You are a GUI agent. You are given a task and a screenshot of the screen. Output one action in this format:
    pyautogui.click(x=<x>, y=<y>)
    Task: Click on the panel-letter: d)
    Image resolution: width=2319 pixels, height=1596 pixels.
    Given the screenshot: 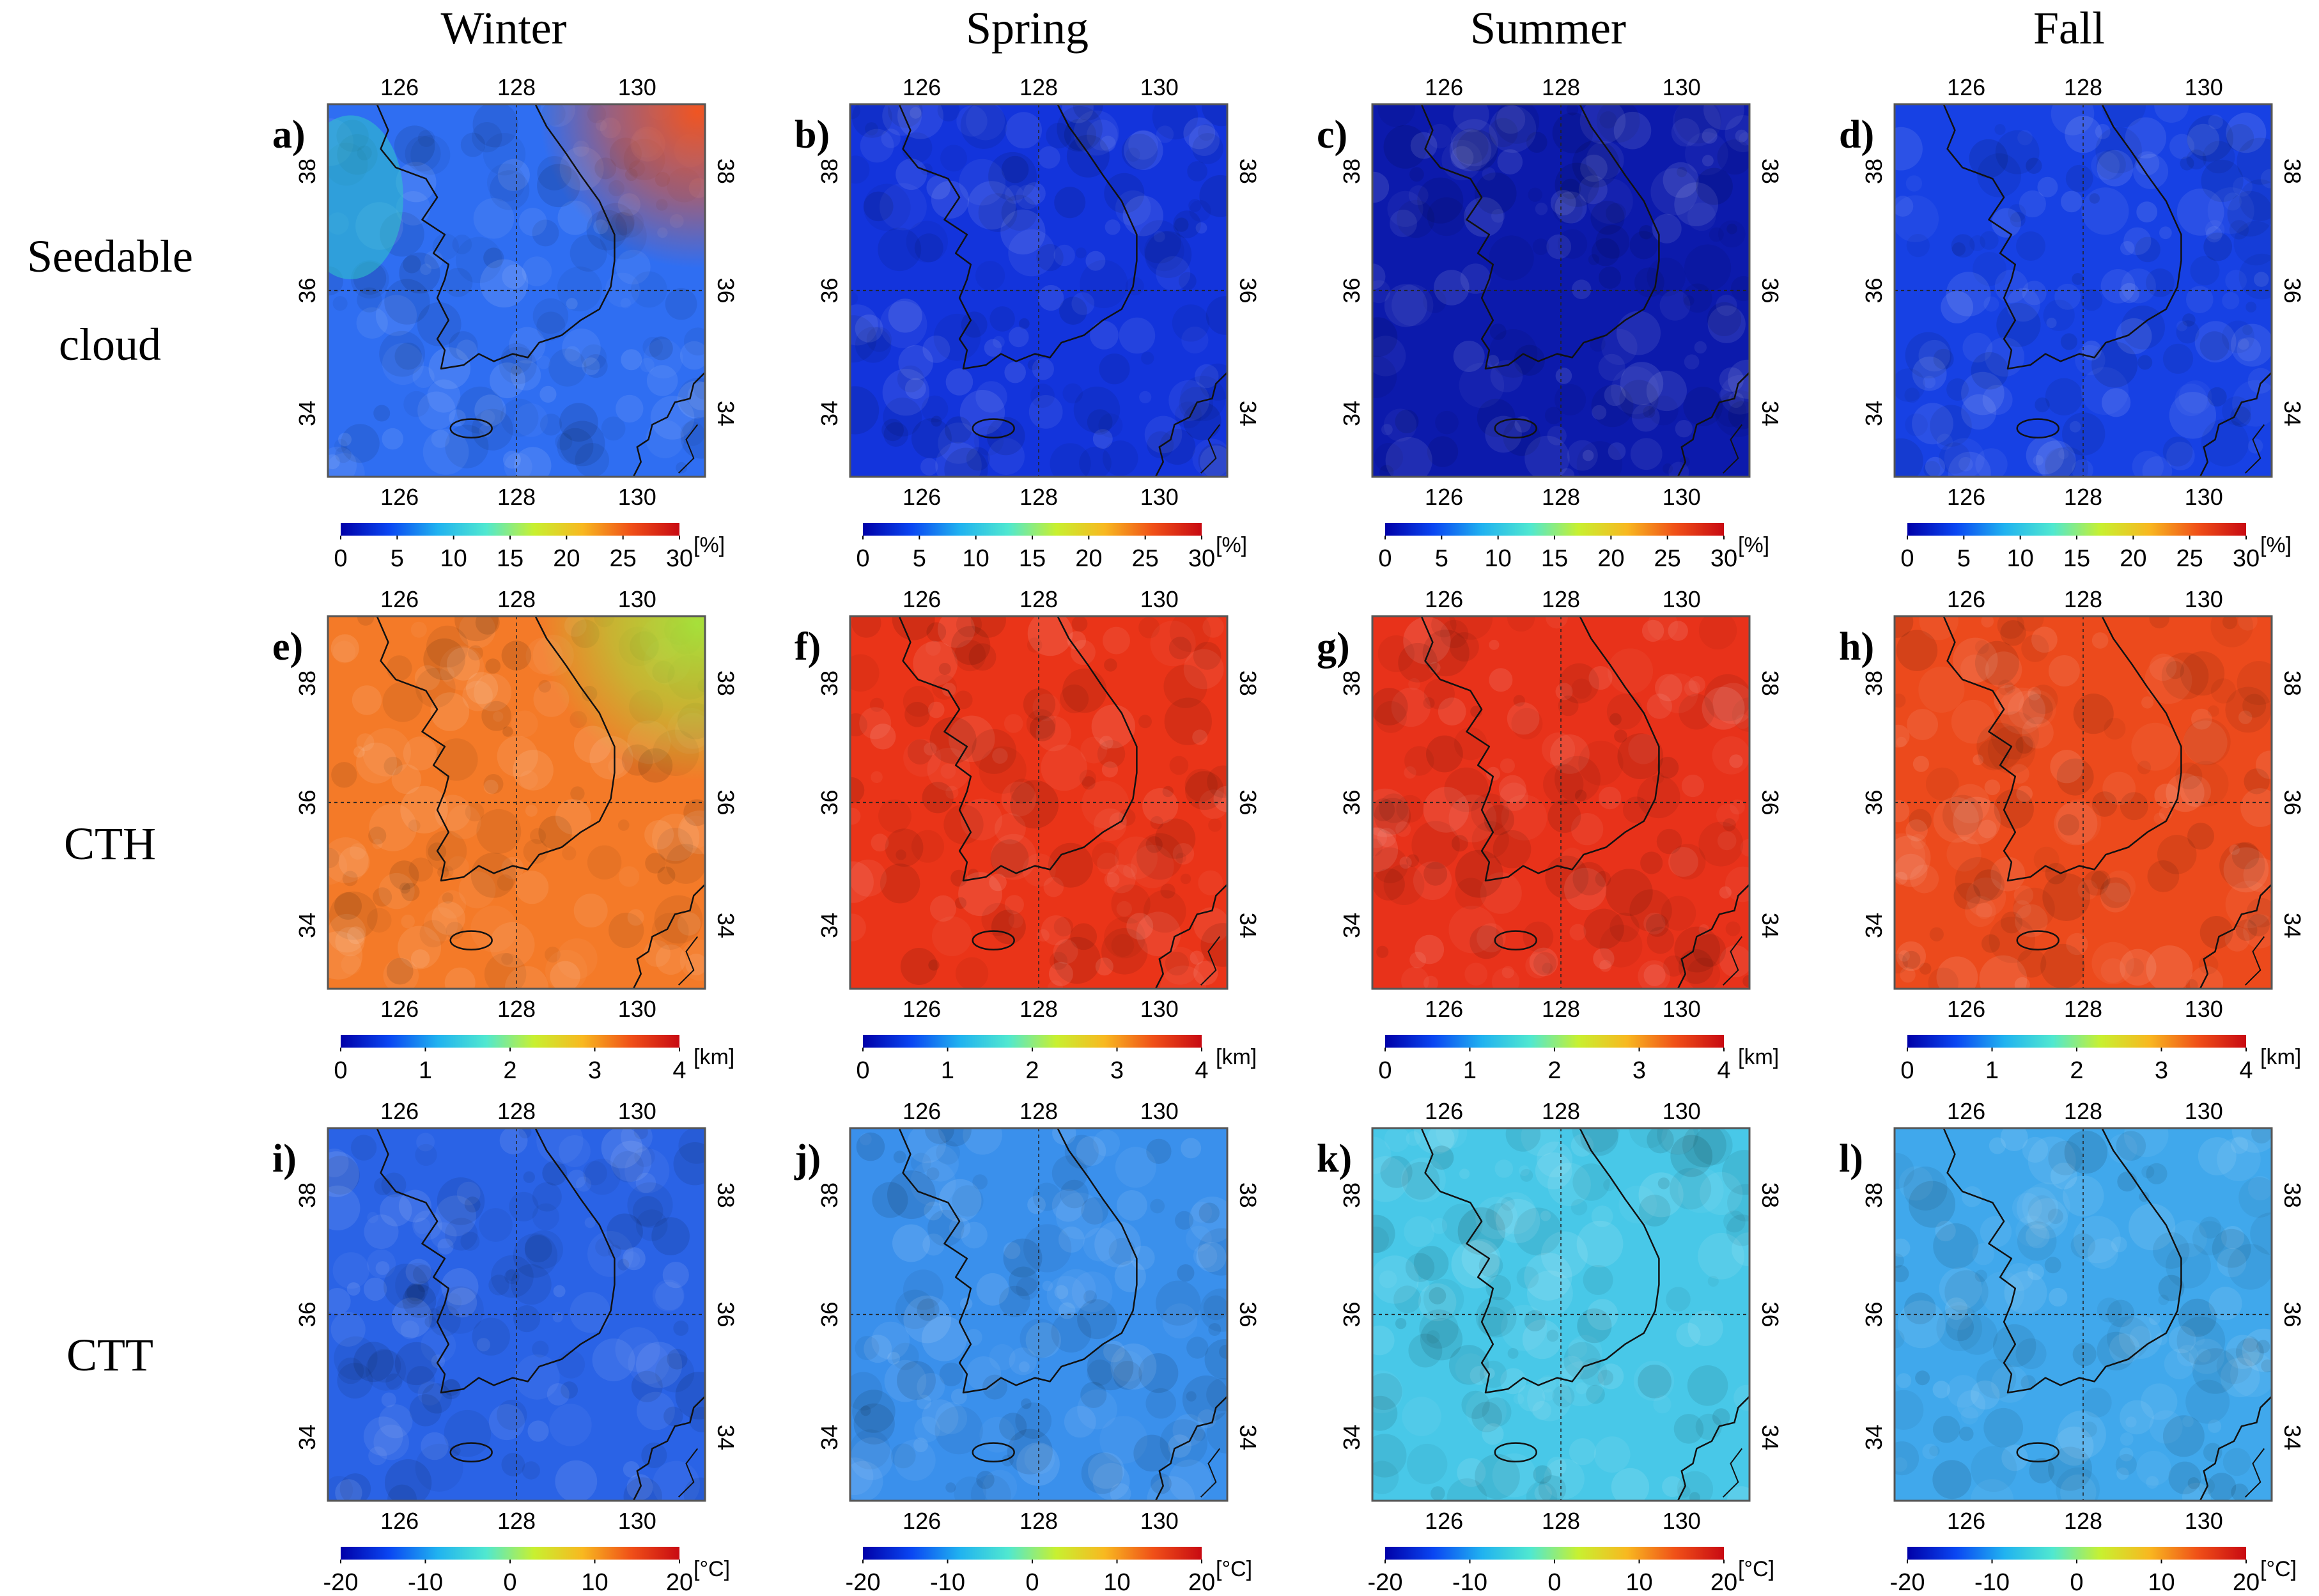 What is the action you would take?
    pyautogui.click(x=1856, y=135)
    